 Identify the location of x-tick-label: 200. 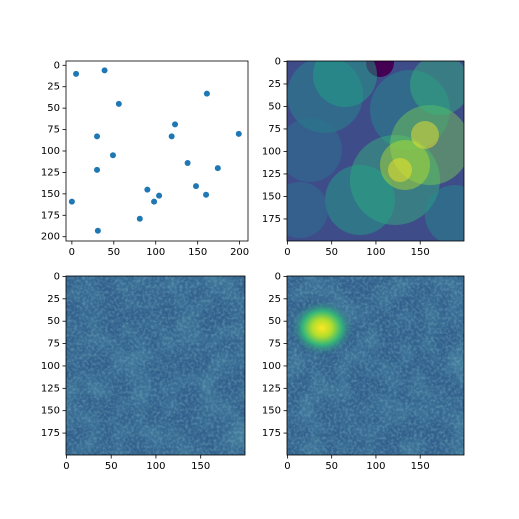
(239, 252).